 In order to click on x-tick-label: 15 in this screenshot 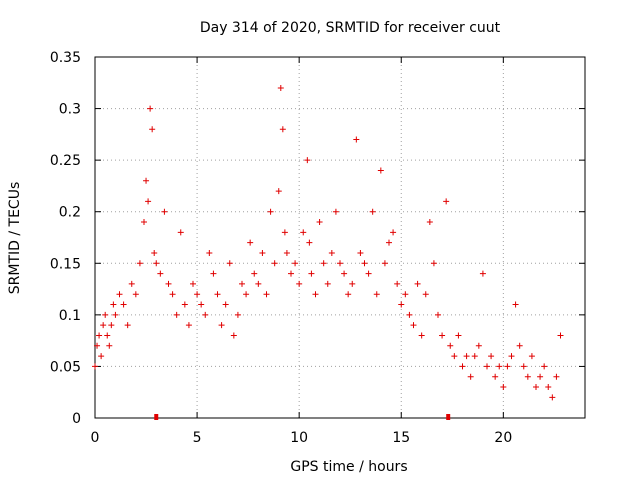, I will do `click(401, 438)`.